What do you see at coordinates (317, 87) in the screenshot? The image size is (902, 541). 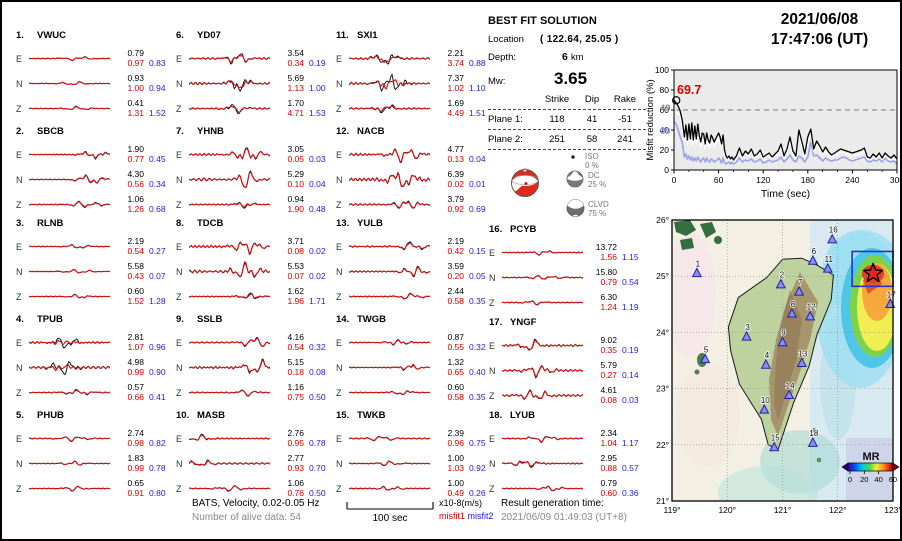 I see `misfit2-value: 1.00` at bounding box center [317, 87].